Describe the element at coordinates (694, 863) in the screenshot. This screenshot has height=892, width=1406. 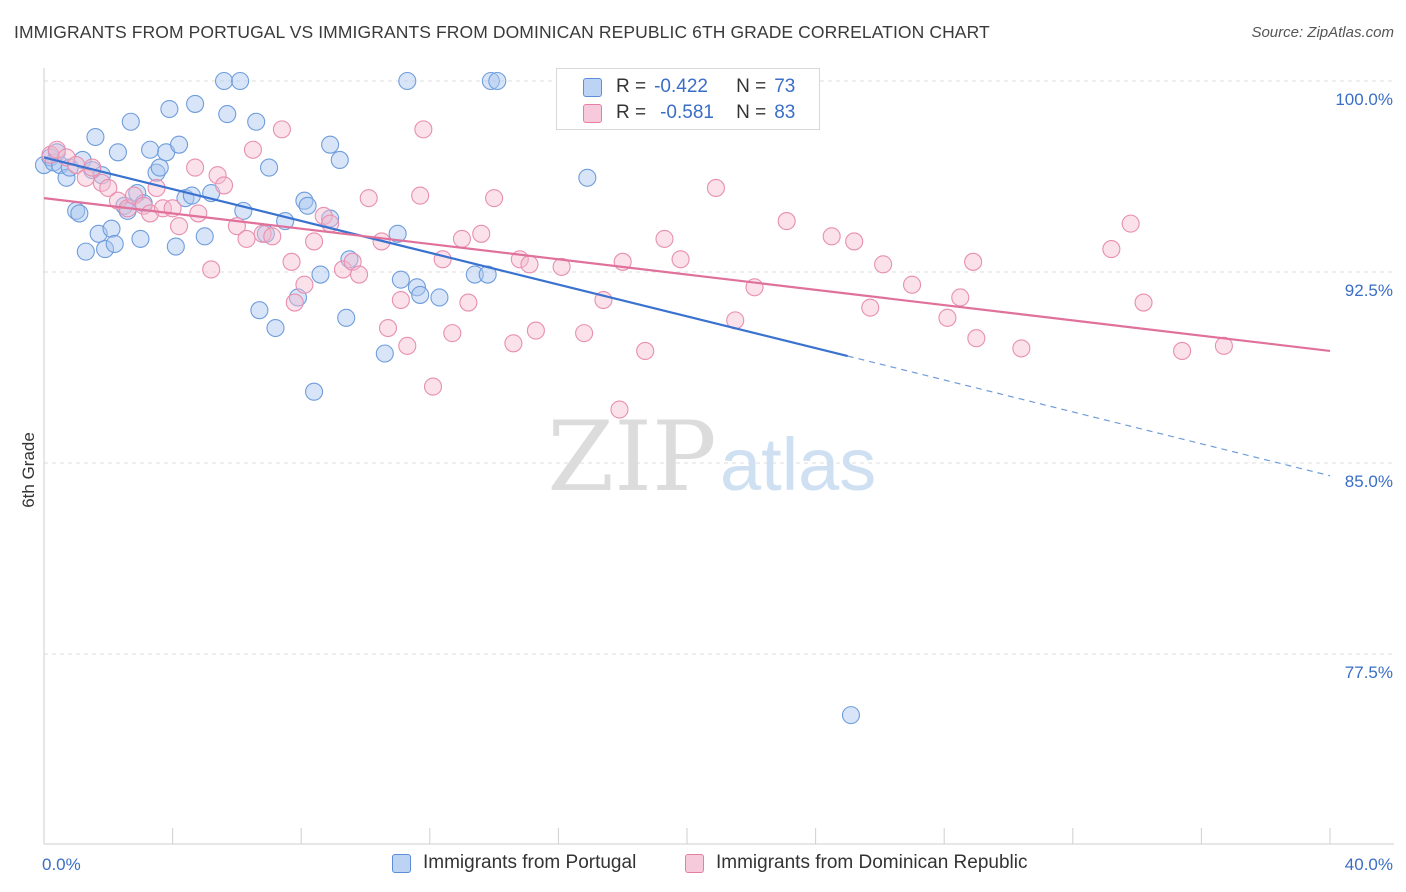
I see `legend-swatch-dominican` at that location.